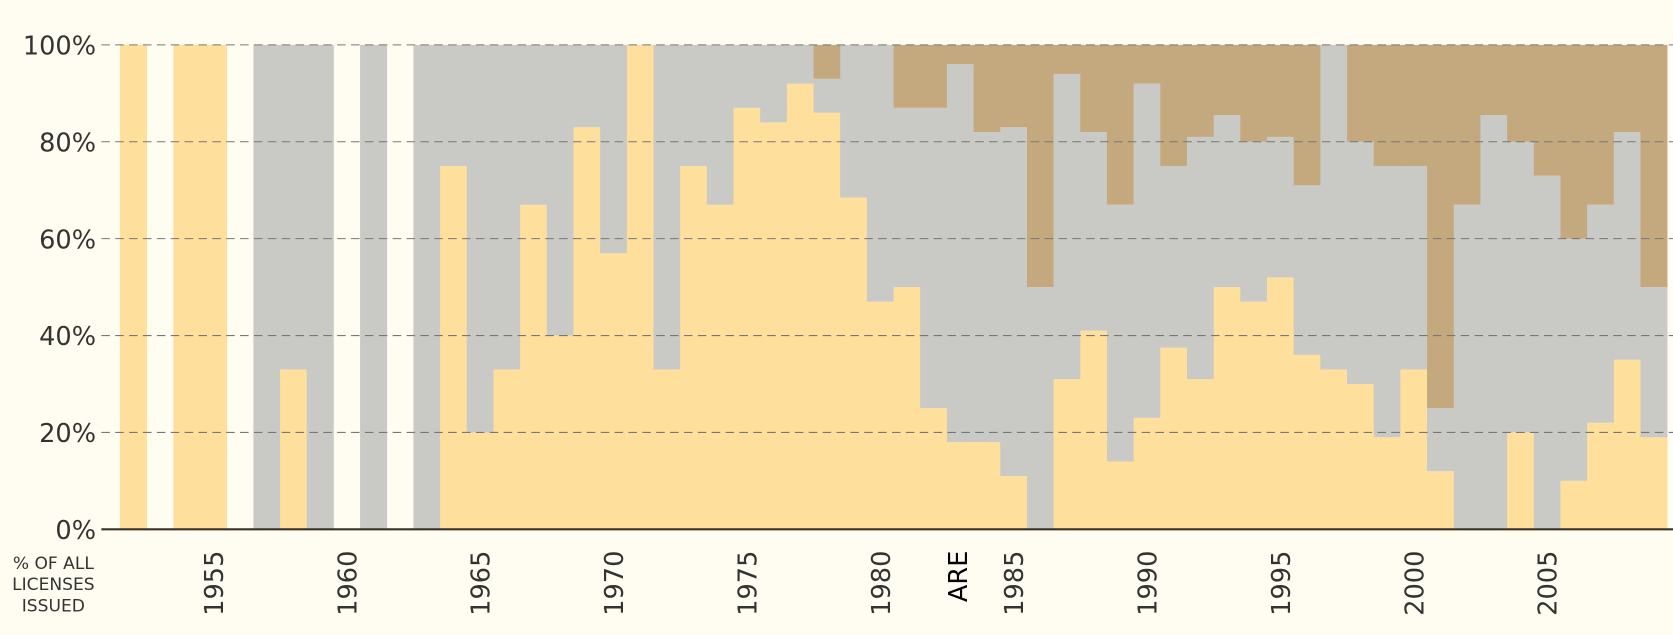 This screenshot has height=635, width=1673. I want to click on x-tick-label: 1960, so click(348, 583).